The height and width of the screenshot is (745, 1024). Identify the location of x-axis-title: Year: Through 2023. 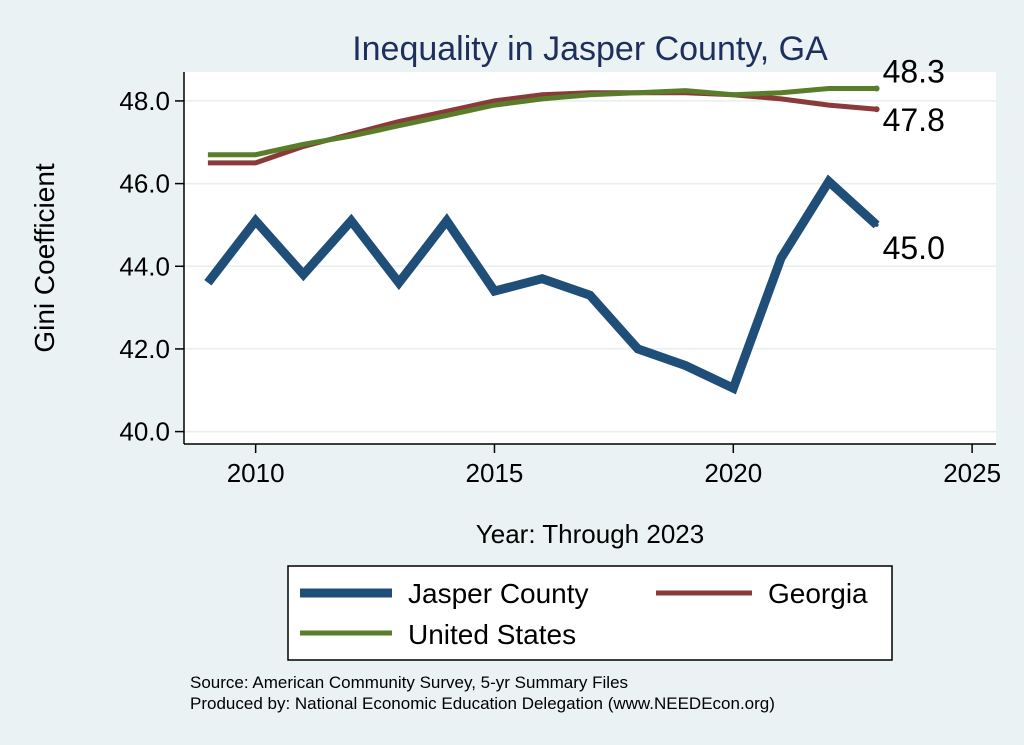
(590, 534).